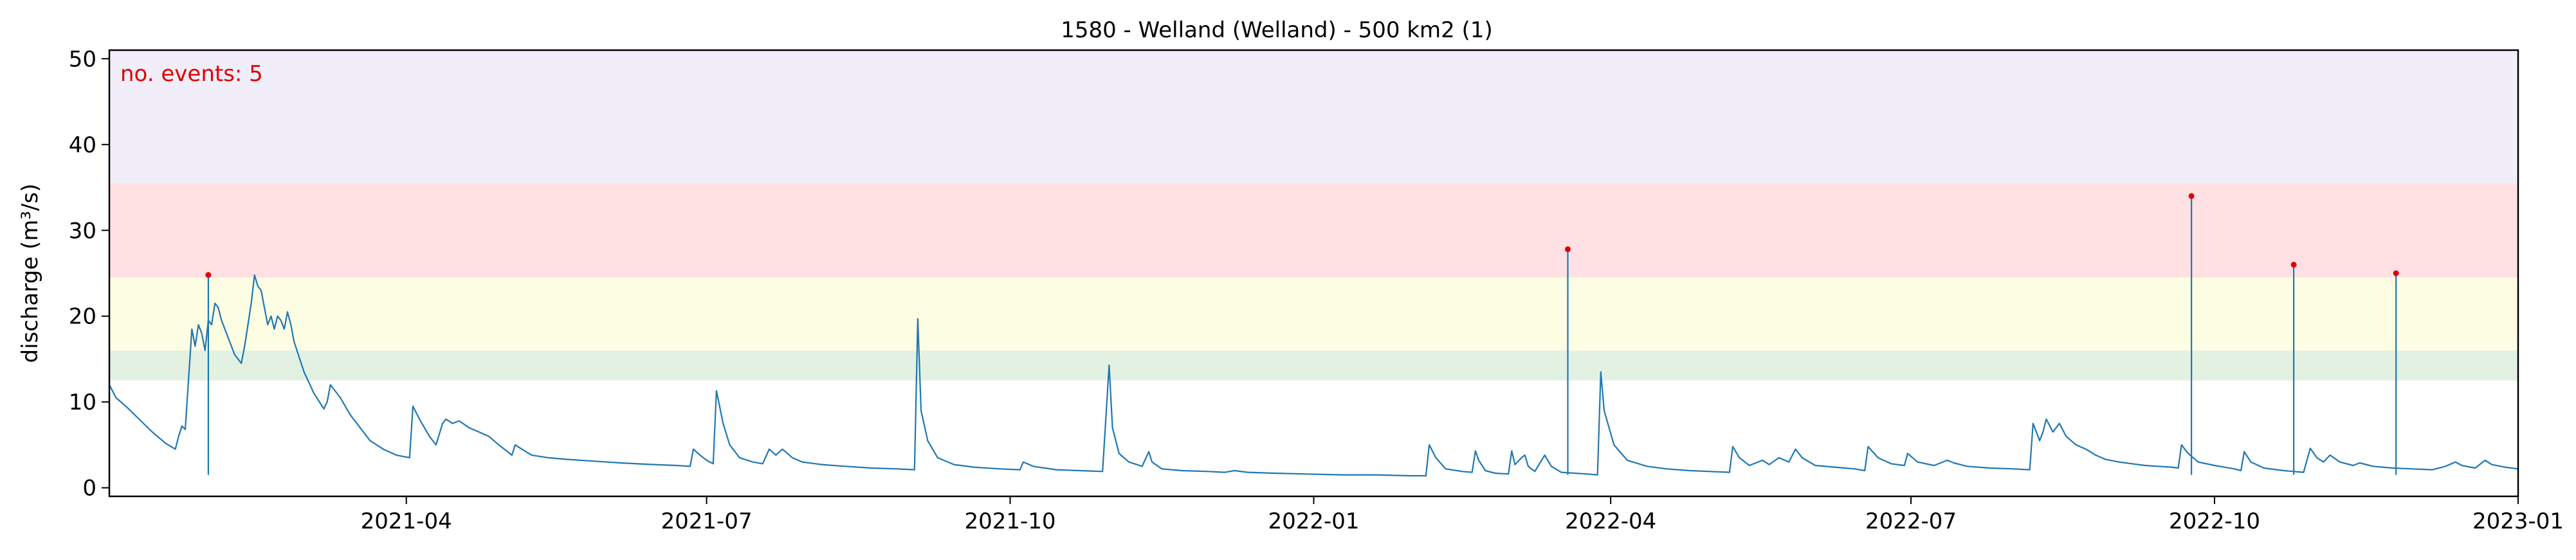 This screenshot has width=2576, height=560. What do you see at coordinates (2518, 521) in the screenshot?
I see `x-tick-label-7: 2023-01` at bounding box center [2518, 521].